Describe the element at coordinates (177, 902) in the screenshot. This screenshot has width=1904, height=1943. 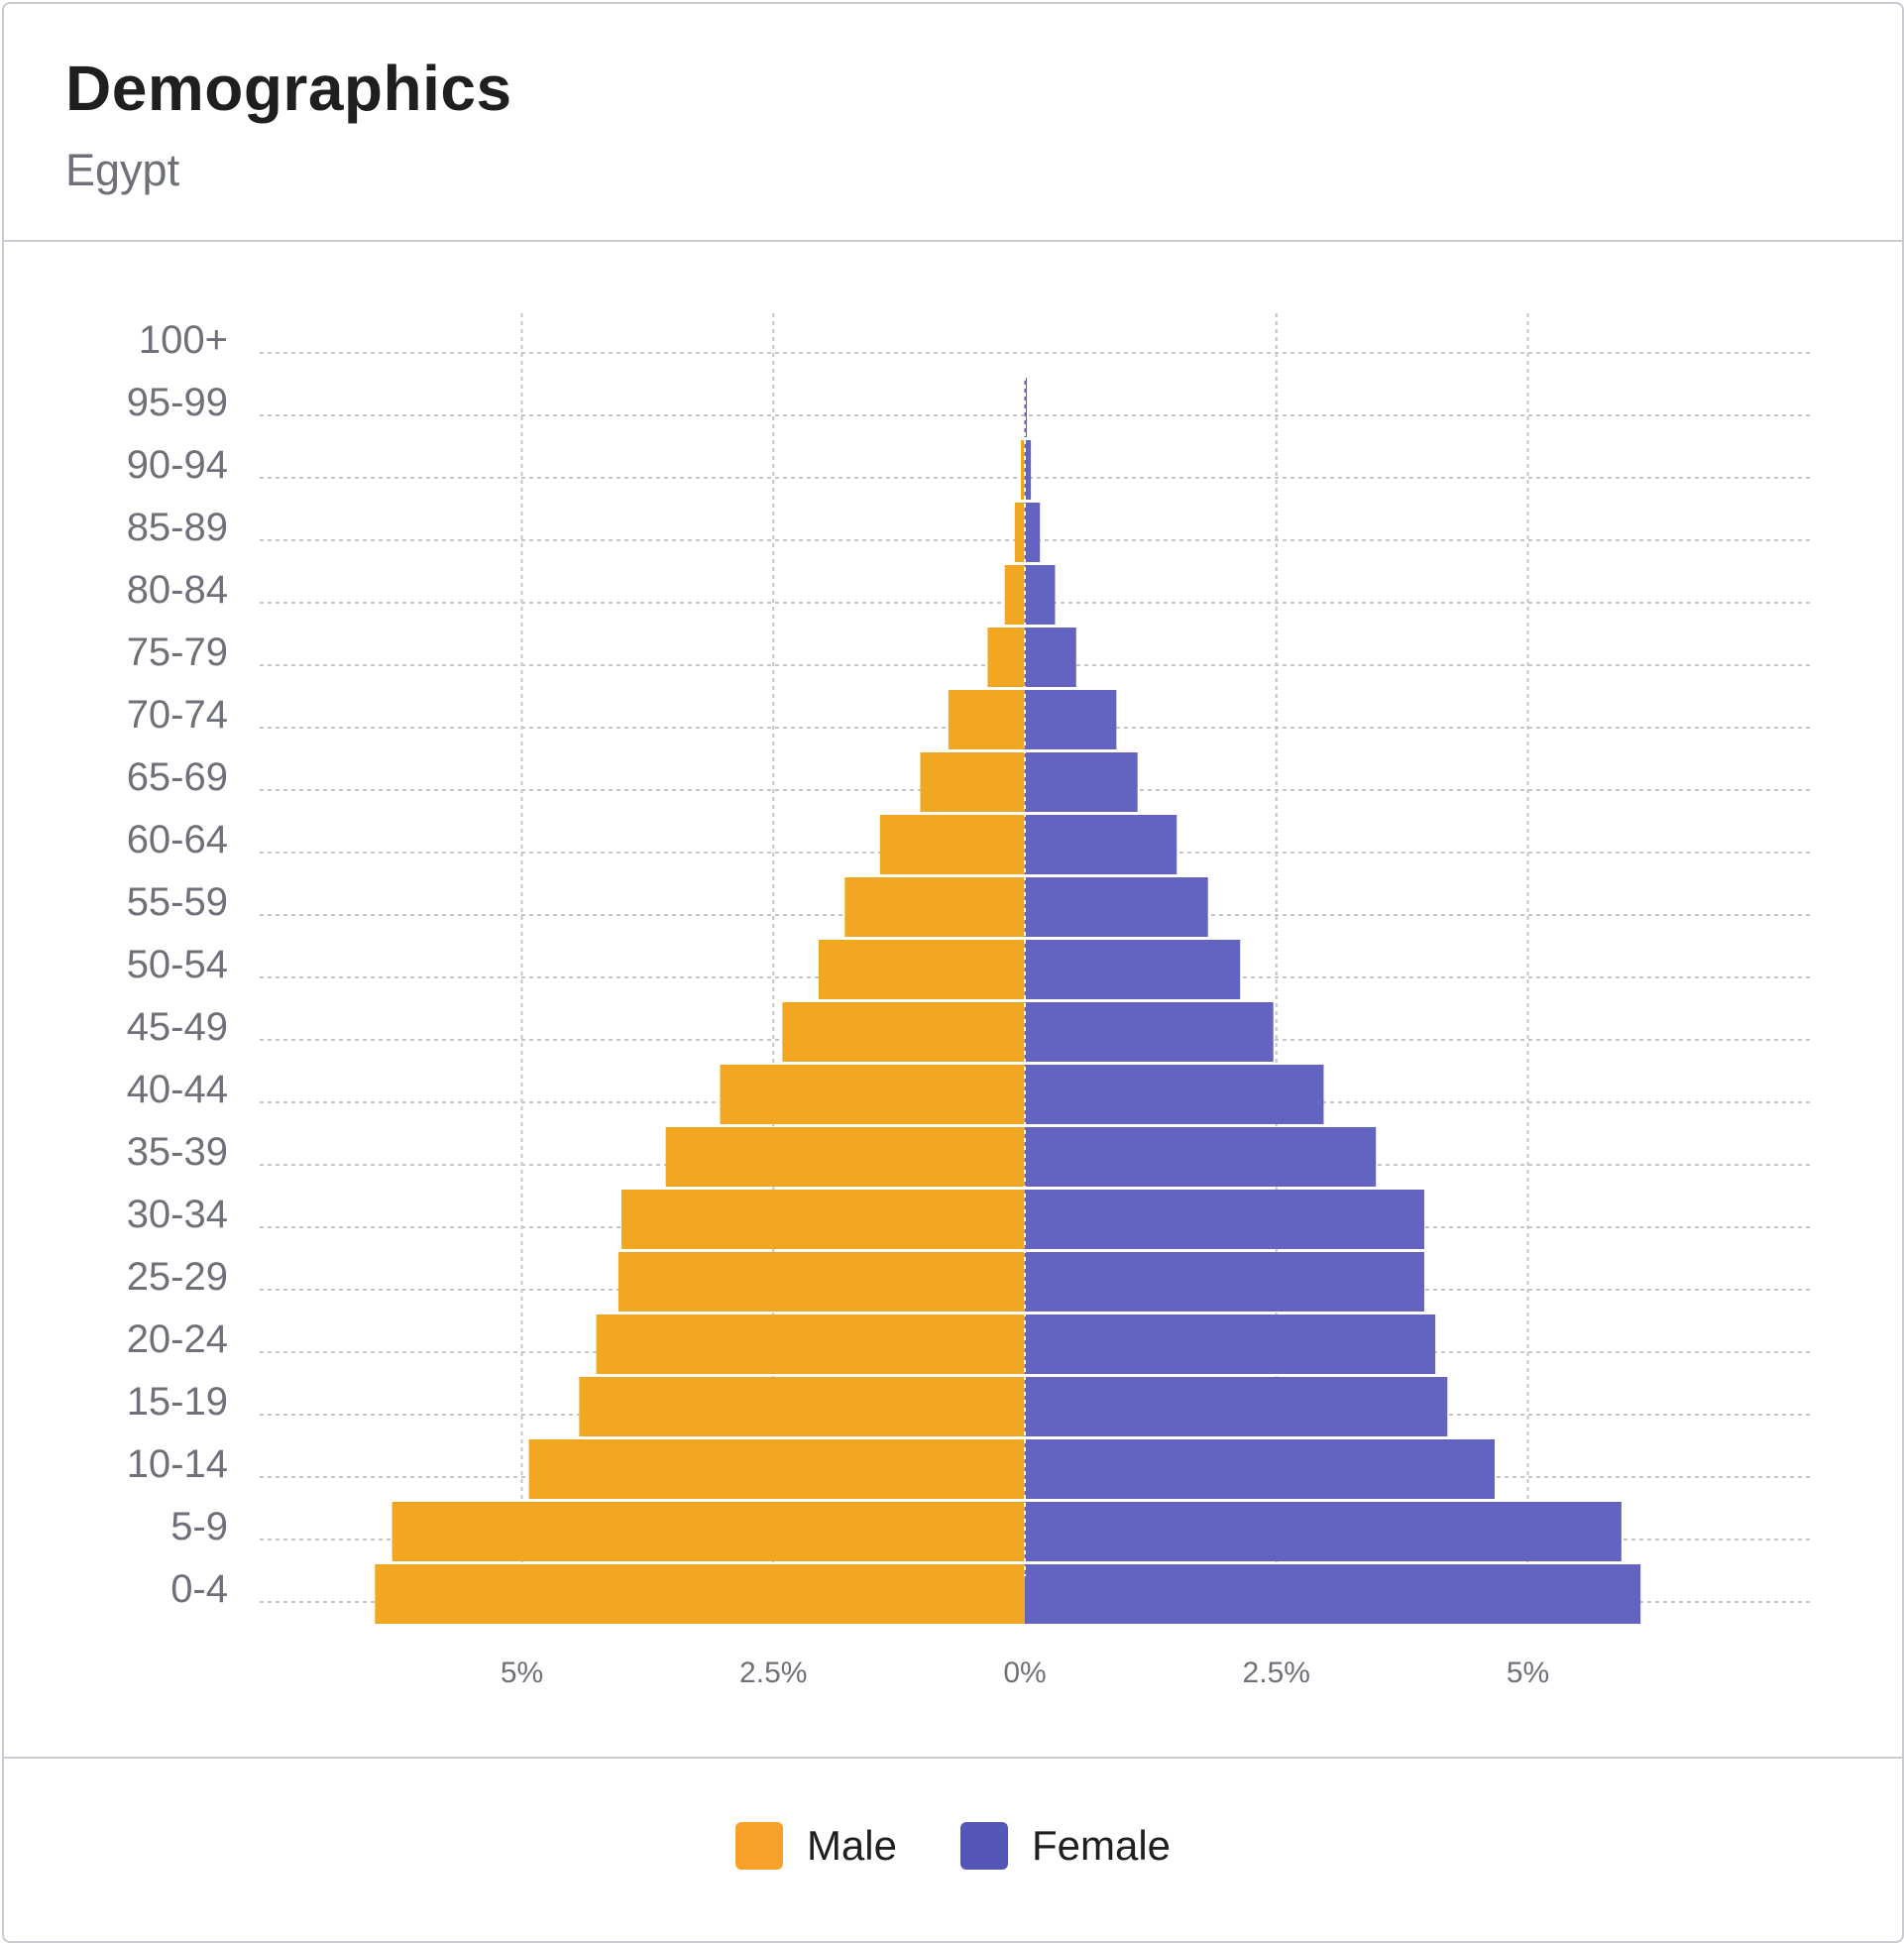
I see `age-group-label: 55-59` at that location.